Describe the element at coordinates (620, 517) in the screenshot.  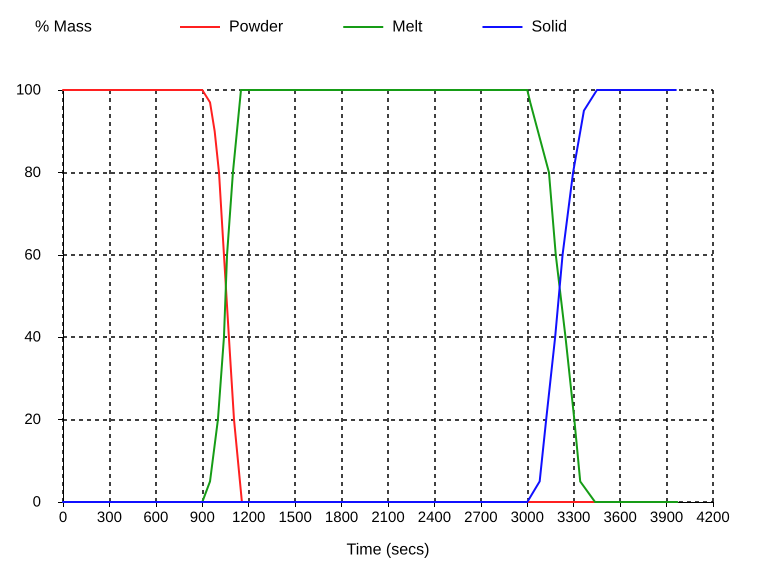
I see `x-tick-label: 3600` at that location.